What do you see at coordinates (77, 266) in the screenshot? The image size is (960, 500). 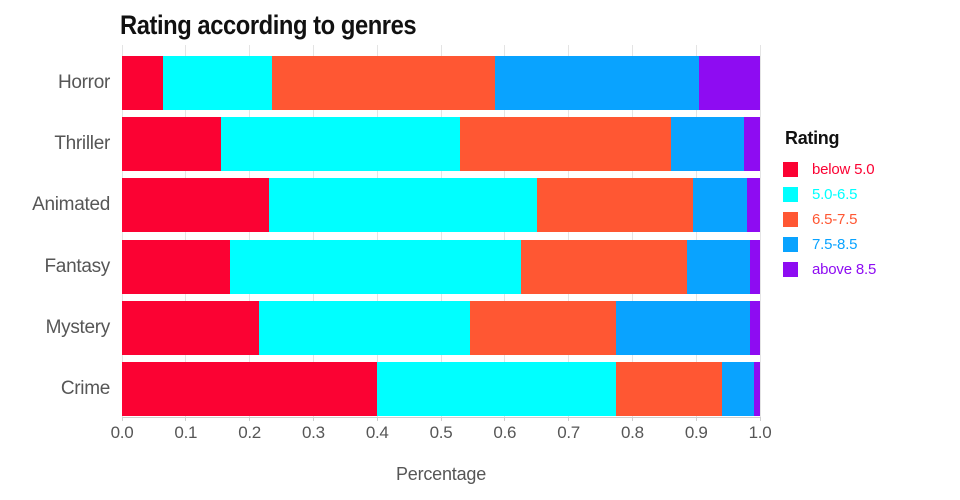 I see `genre-label: Fantasy` at bounding box center [77, 266].